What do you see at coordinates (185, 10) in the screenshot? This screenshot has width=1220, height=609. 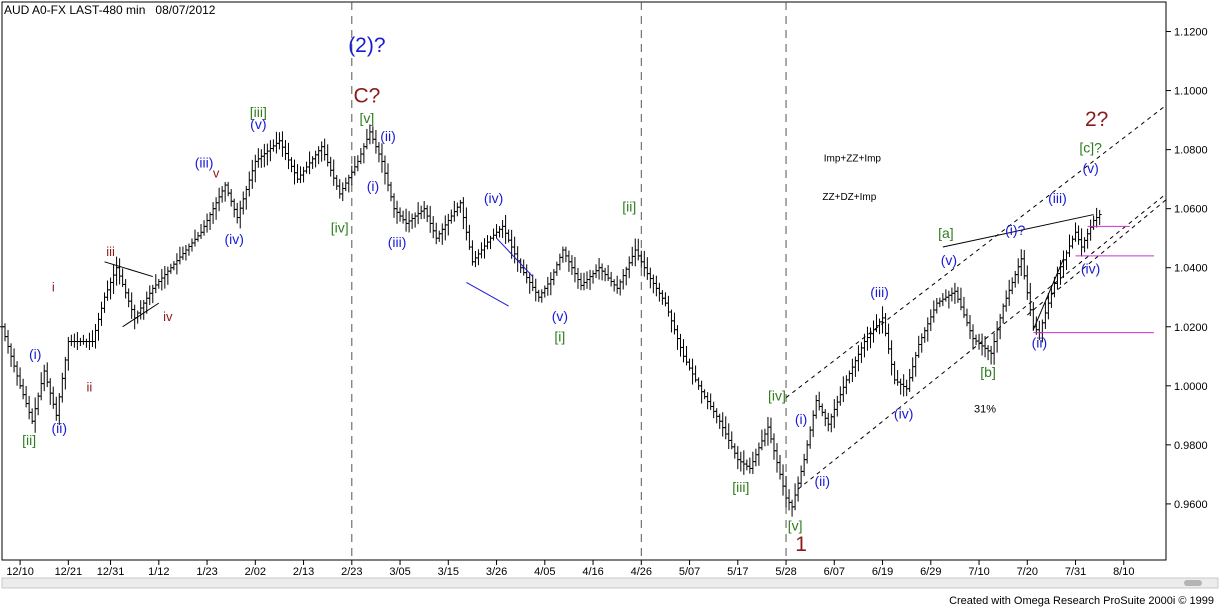 I see `date-label: 08/07/2012` at bounding box center [185, 10].